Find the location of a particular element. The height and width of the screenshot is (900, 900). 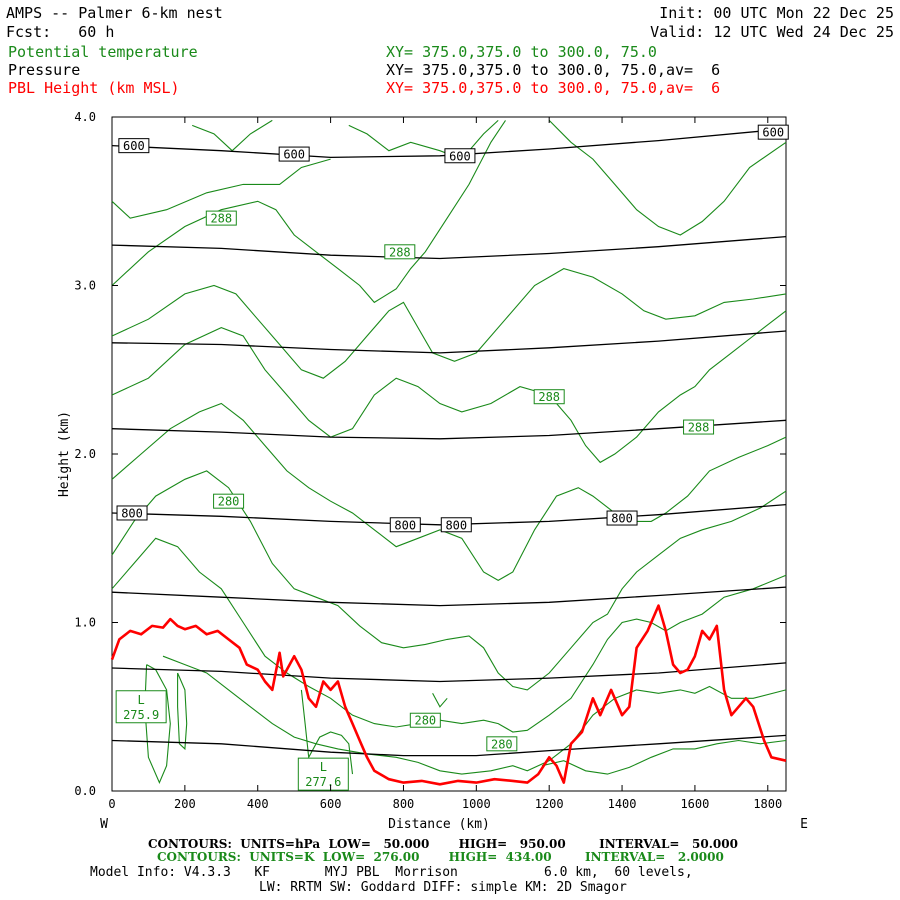

y-tick-label: 0.0 is located at coordinates (85, 791).